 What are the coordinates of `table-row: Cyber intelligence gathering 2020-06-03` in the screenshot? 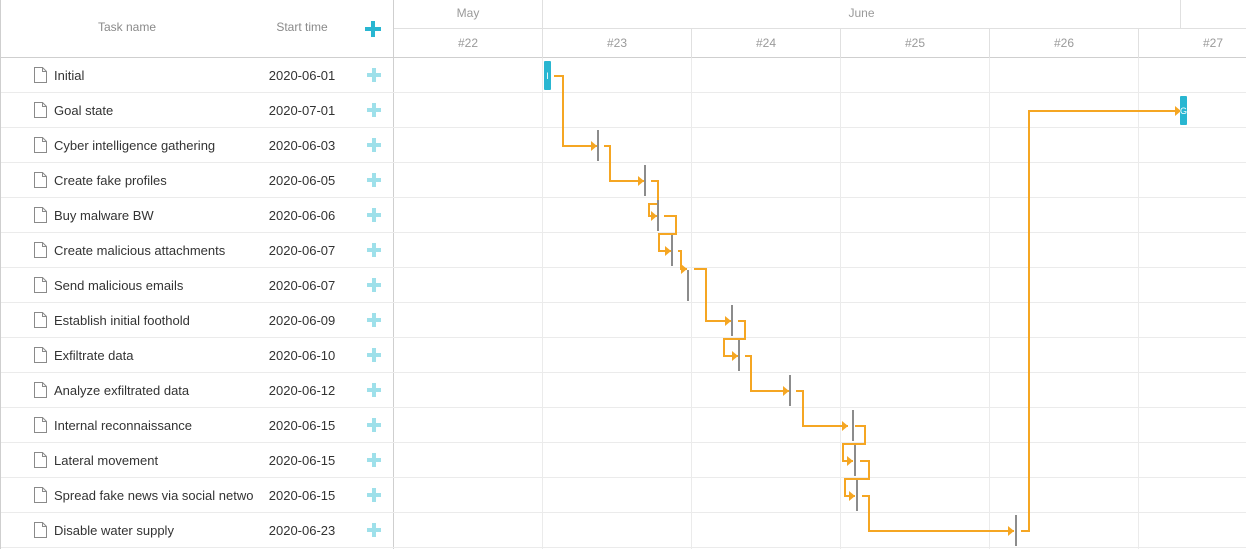 It's located at (197, 145).